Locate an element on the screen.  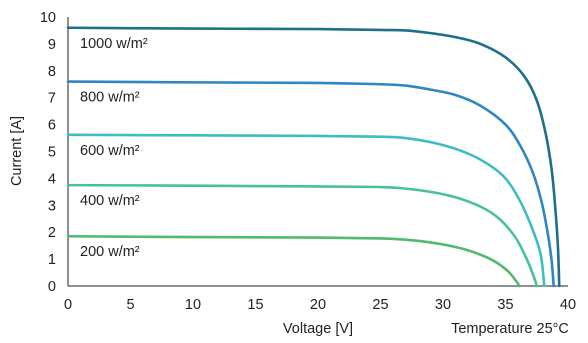
x-tick-label: 25 is located at coordinates (380, 305).